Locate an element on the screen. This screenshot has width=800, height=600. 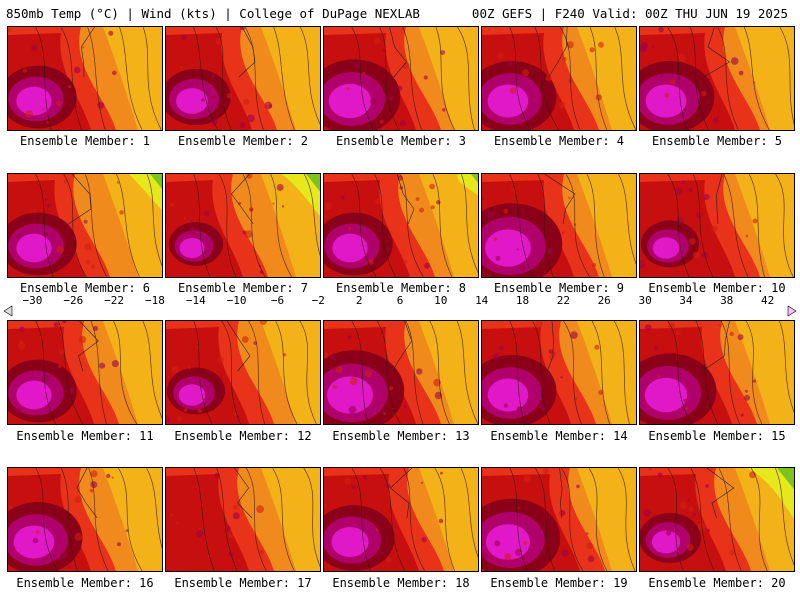
ensemble-member-caption: Ensemble Member: 6 is located at coordinates (85, 288).